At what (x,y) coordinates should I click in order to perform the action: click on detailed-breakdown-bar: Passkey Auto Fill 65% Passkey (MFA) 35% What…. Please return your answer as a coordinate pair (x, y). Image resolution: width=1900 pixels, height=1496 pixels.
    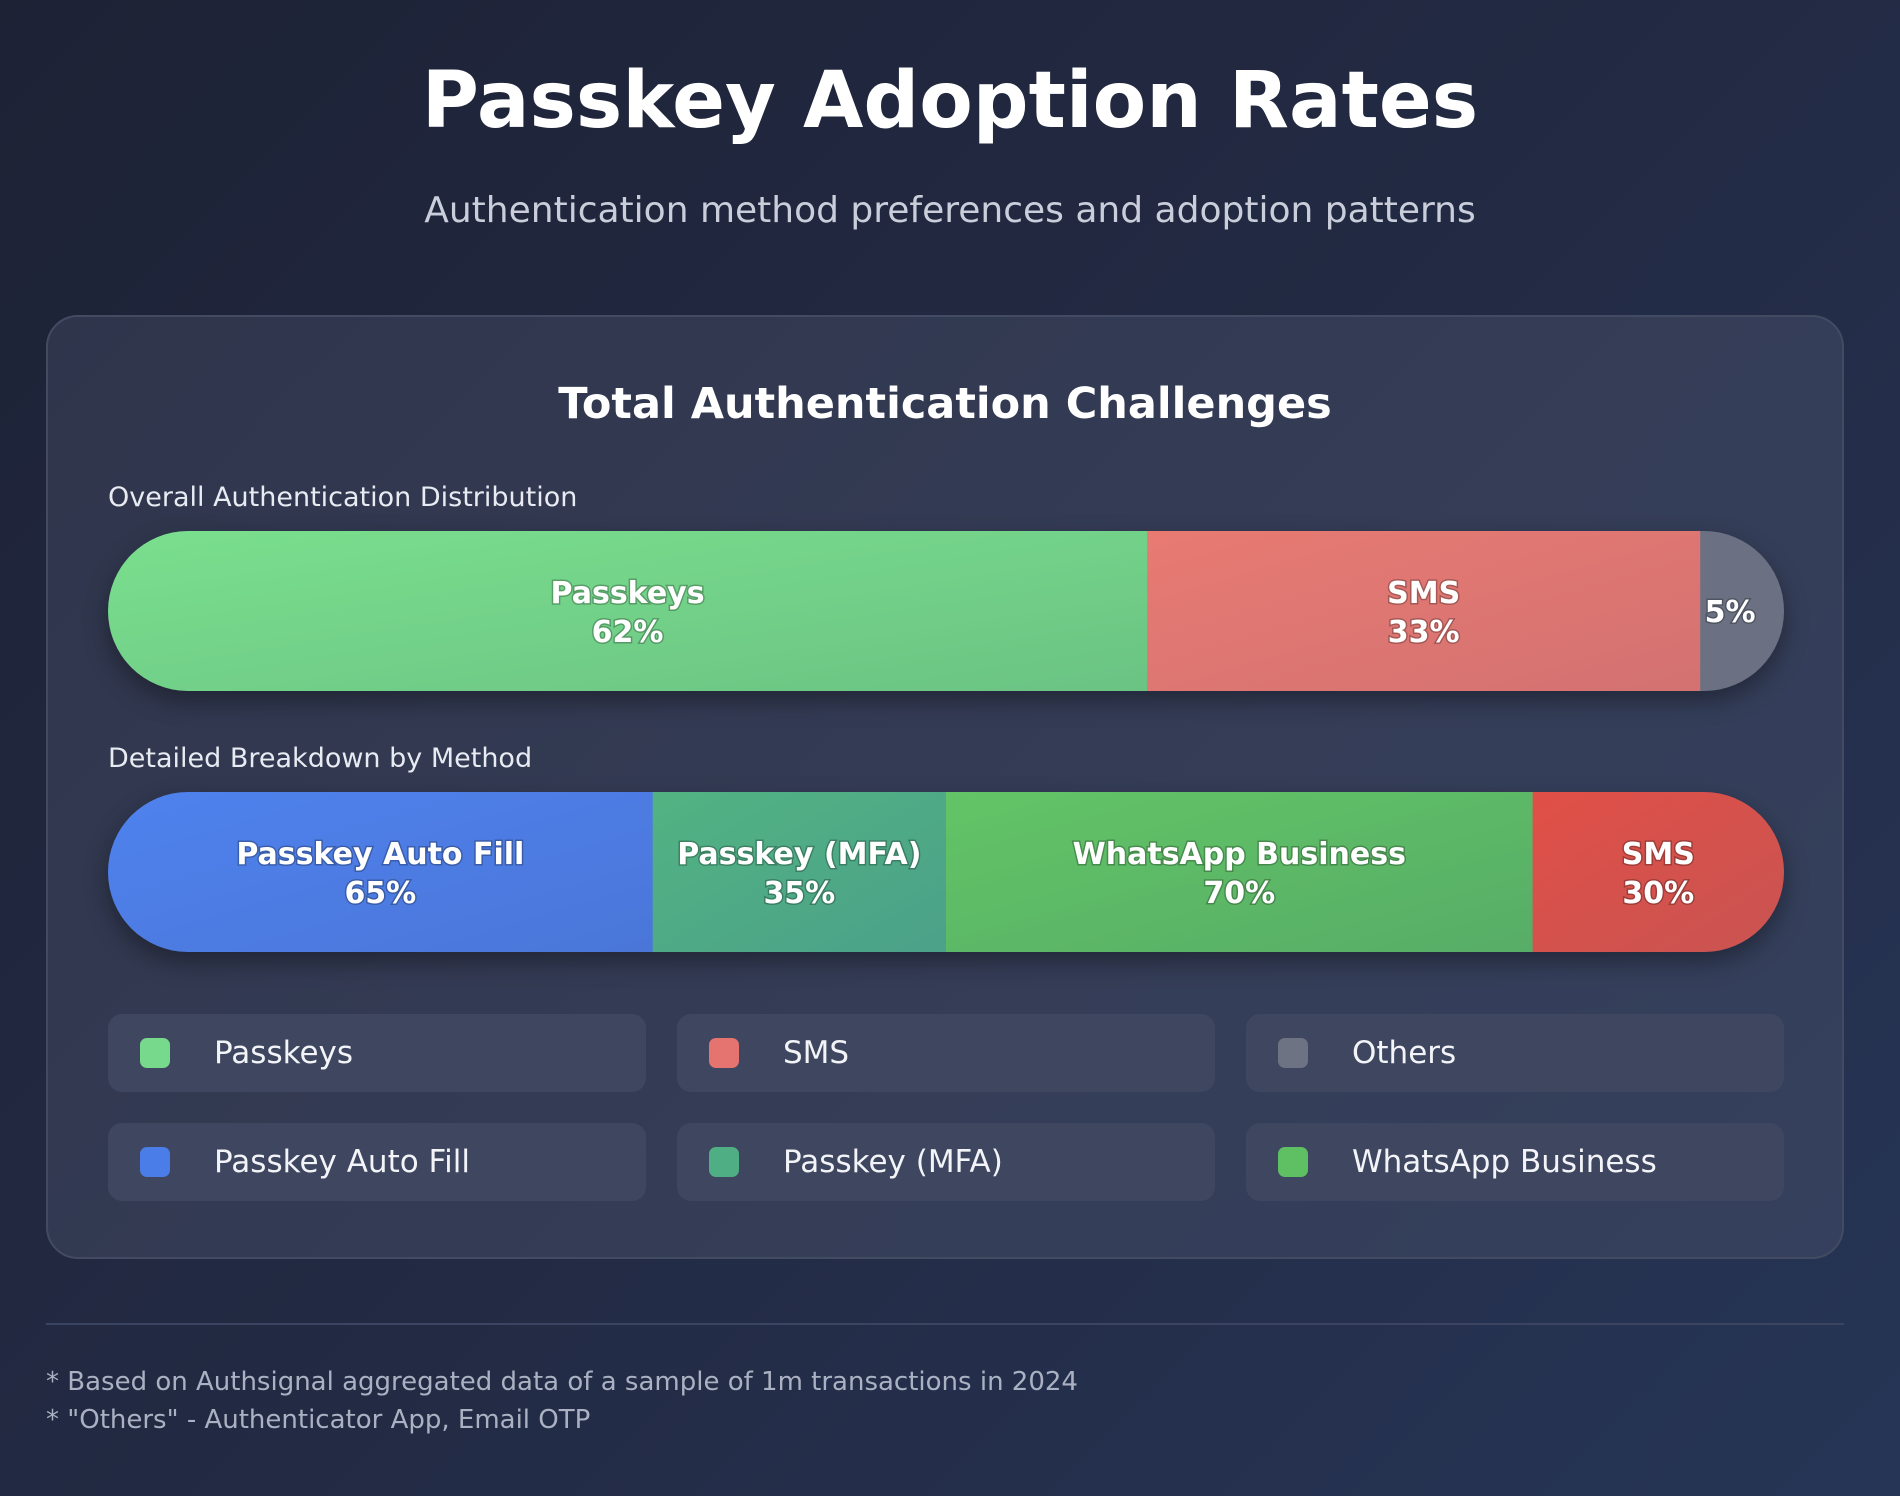
    Looking at the image, I should click on (946, 872).